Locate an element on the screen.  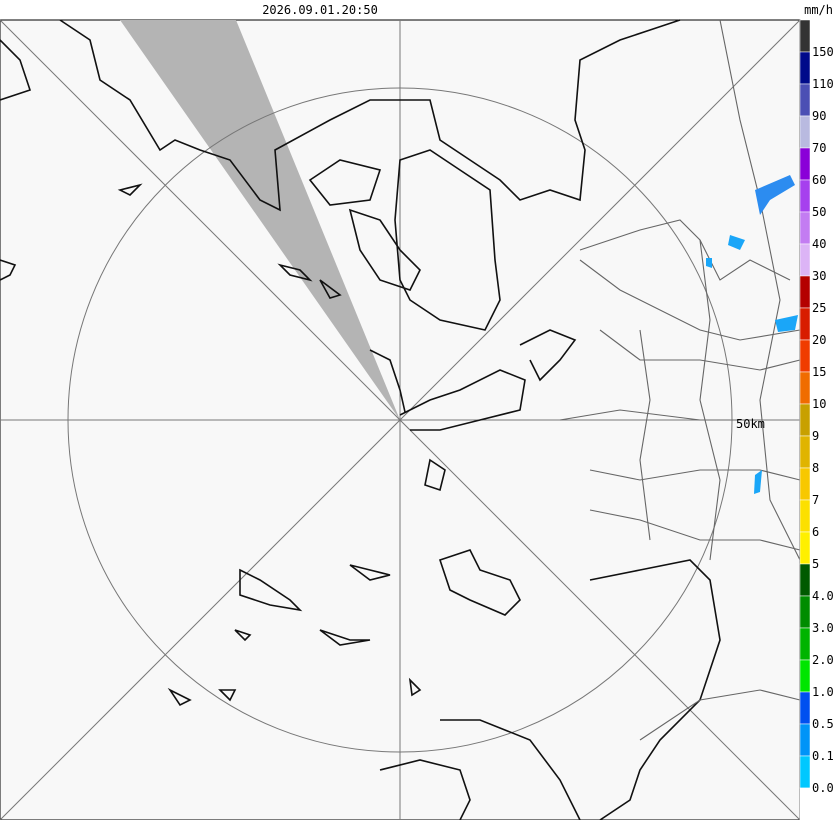
legend-label: 15 is located at coordinates (819, 372).